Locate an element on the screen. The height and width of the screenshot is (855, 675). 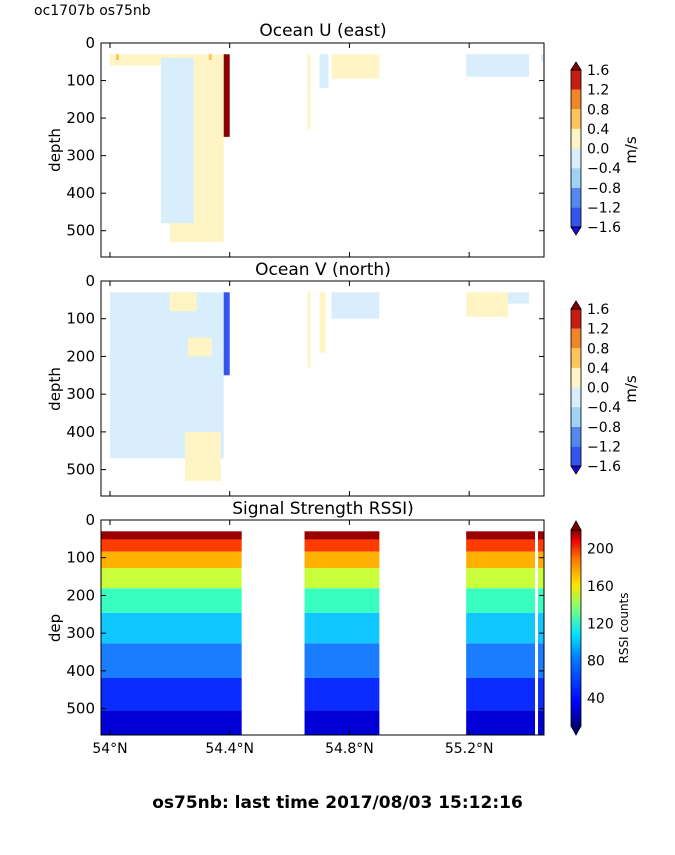
panel-title: Ocean V (north) is located at coordinates (323, 270).